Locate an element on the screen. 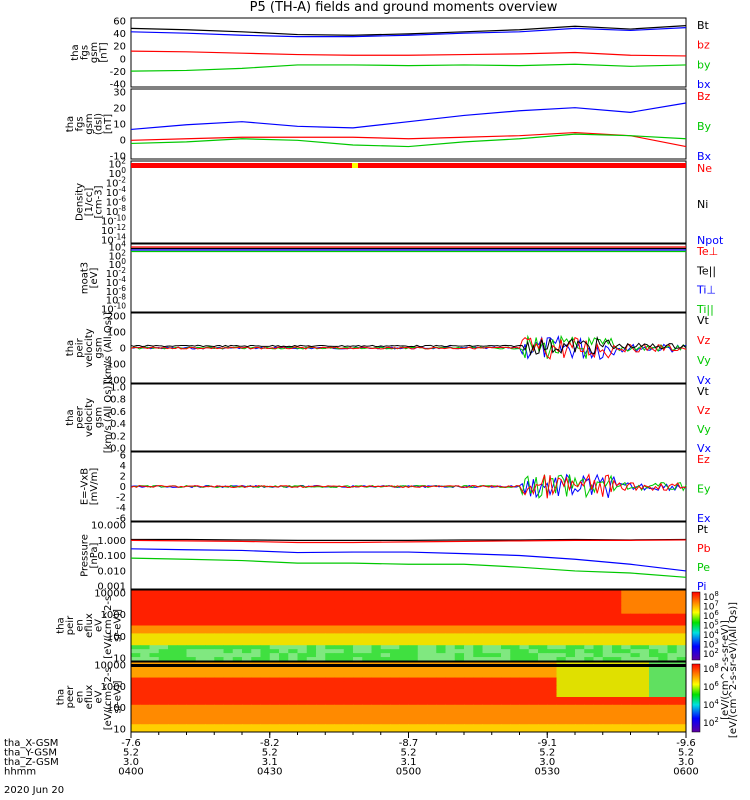 This screenshot has width=750, height=800. legend-label: Vz is located at coordinates (704, 340).